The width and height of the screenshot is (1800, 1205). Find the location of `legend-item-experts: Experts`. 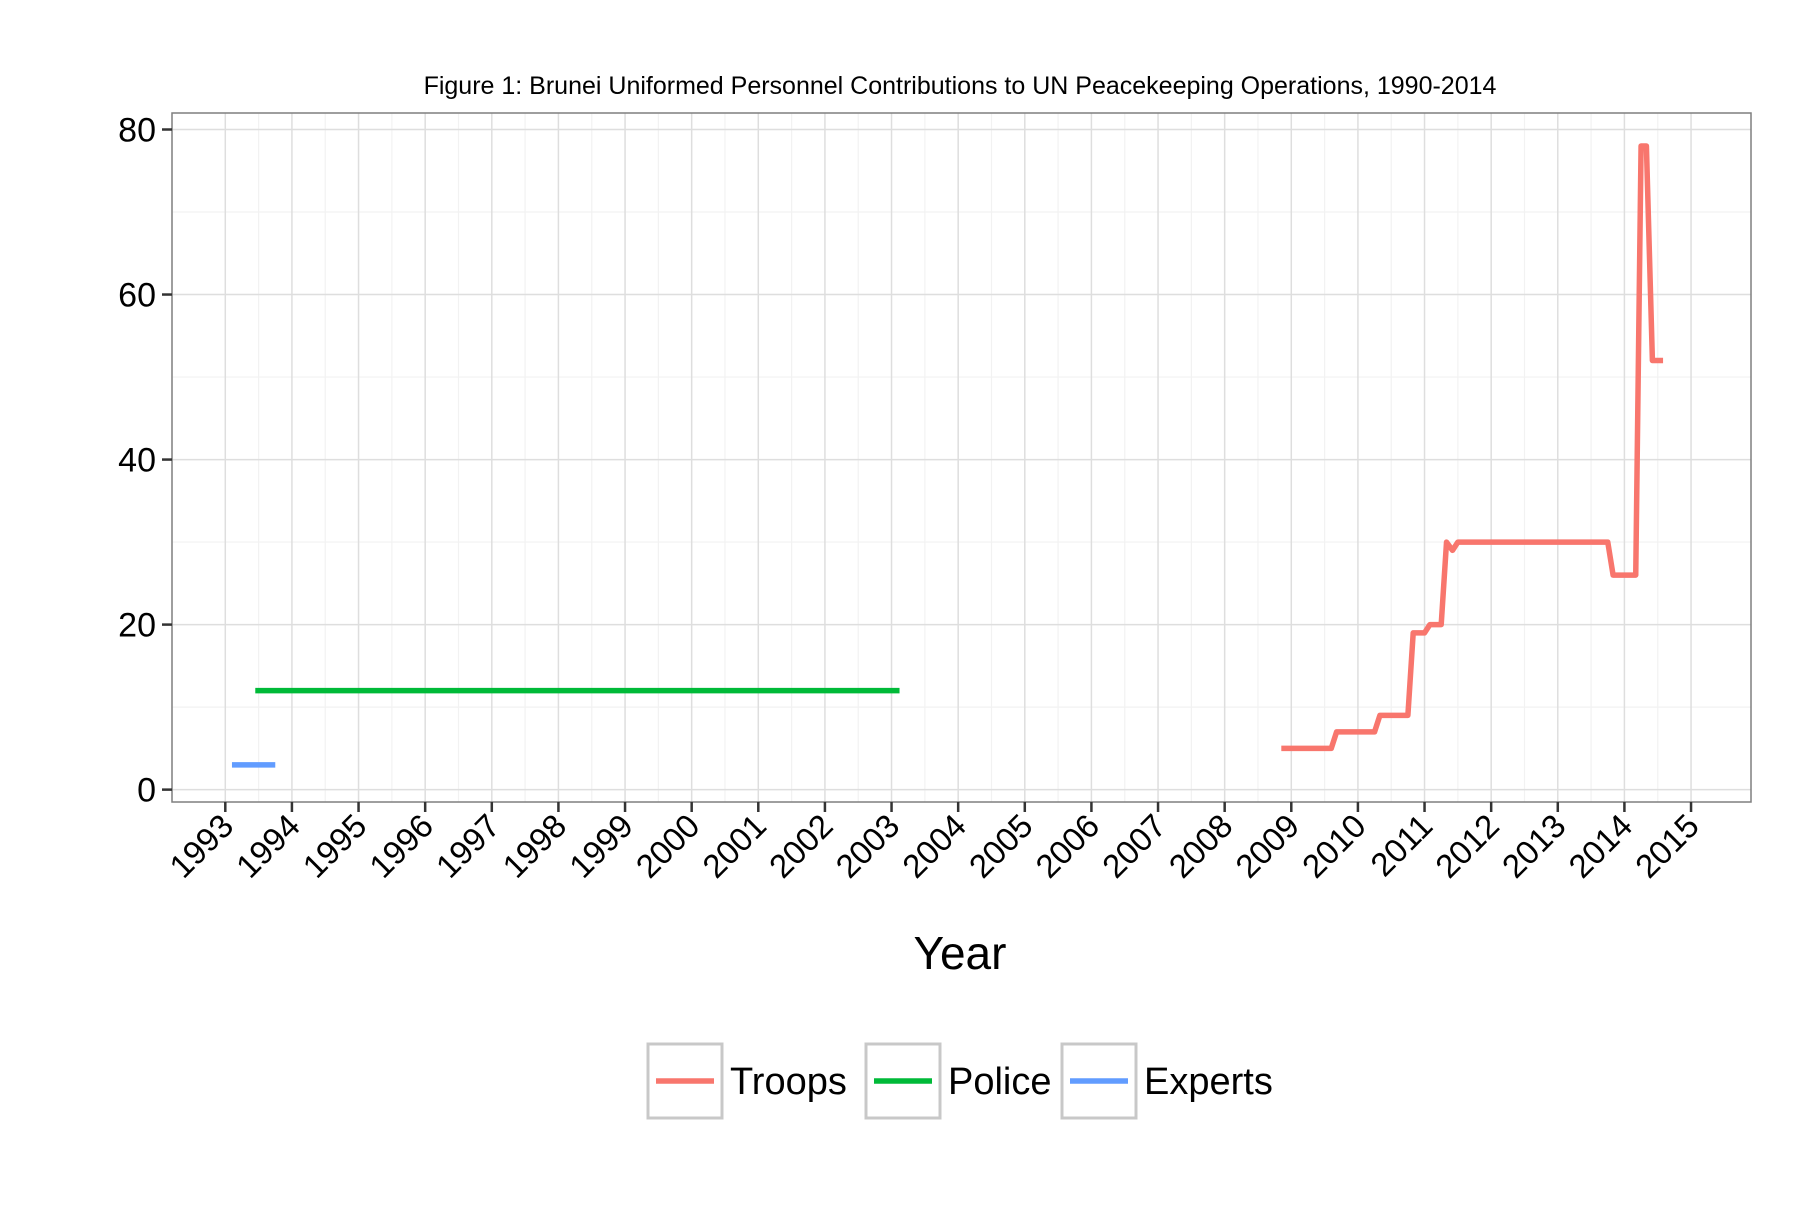

legend-item-experts: Experts is located at coordinates (1166, 1081).